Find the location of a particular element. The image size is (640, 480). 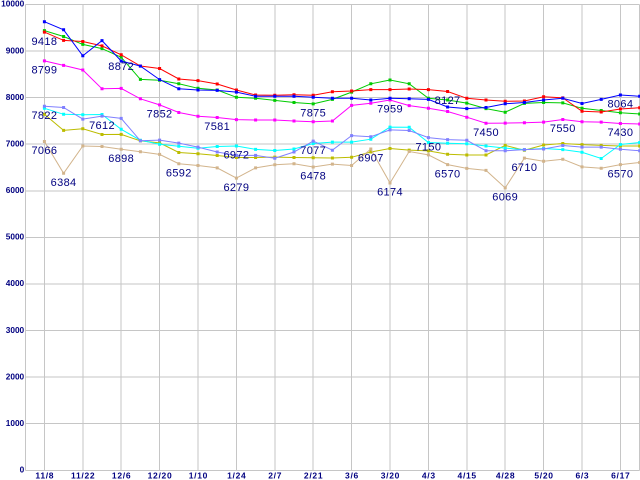

svg-text: 3/6 is located at coordinates (352, 475).